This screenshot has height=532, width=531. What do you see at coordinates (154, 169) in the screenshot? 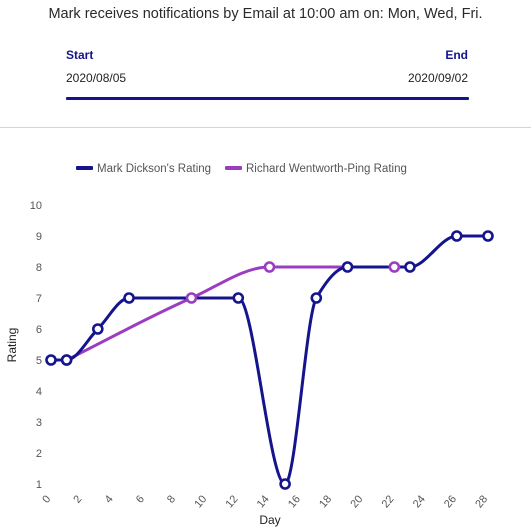
I see `legend-label: Mark Dickson's Rating` at bounding box center [154, 169].